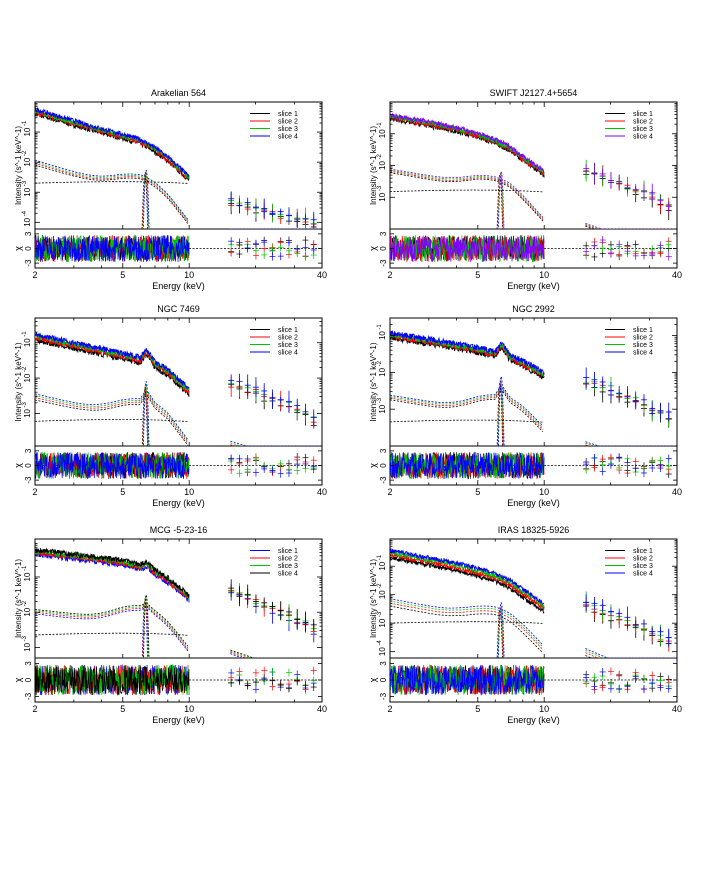  What do you see at coordinates (531, 166) in the screenshot?
I see `spectra` at bounding box center [531, 166].